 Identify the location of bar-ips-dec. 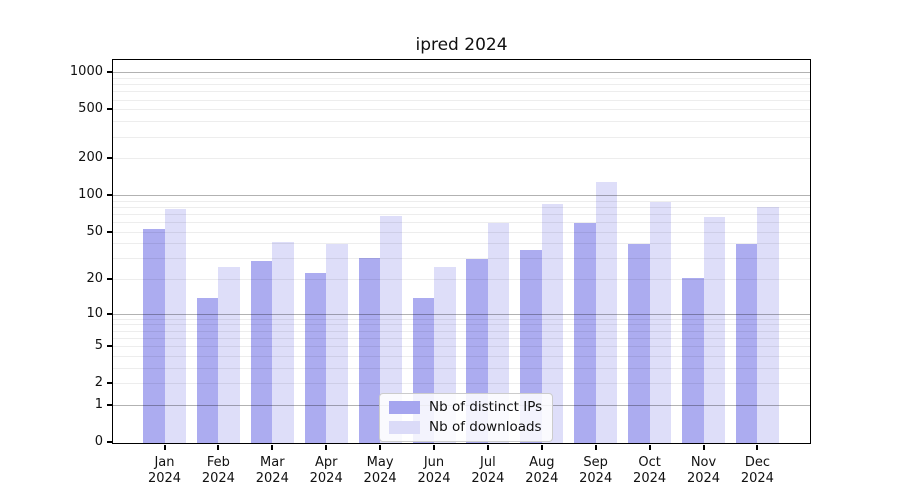
(746, 343).